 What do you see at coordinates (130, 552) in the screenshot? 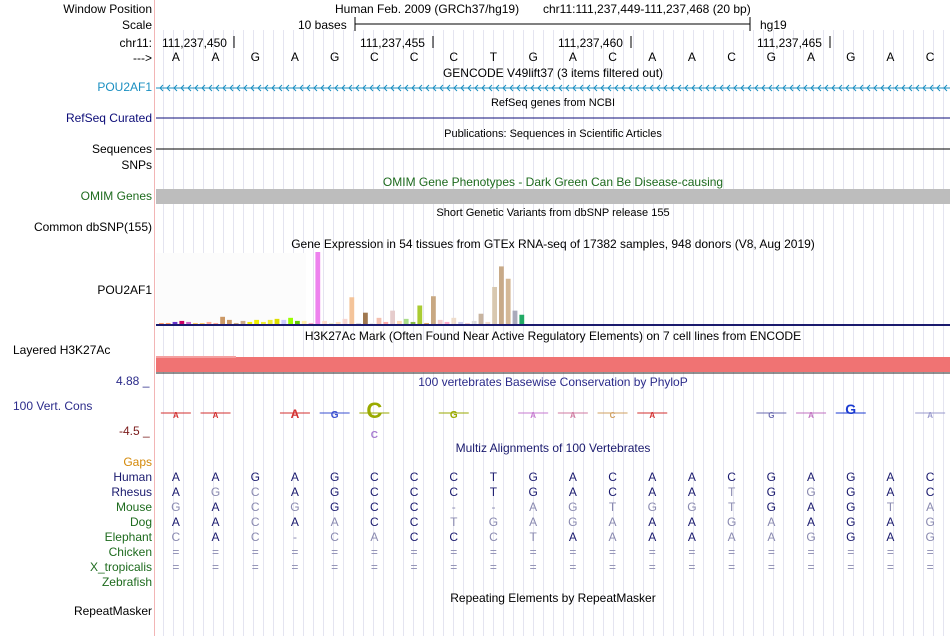
I see `species-label: Chicken` at bounding box center [130, 552].